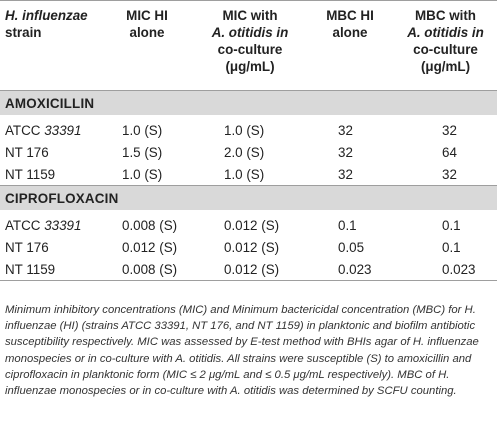 This screenshot has width=497, height=433. I want to click on header-mbc-co-l2: A. otitidis in, so click(445, 32).